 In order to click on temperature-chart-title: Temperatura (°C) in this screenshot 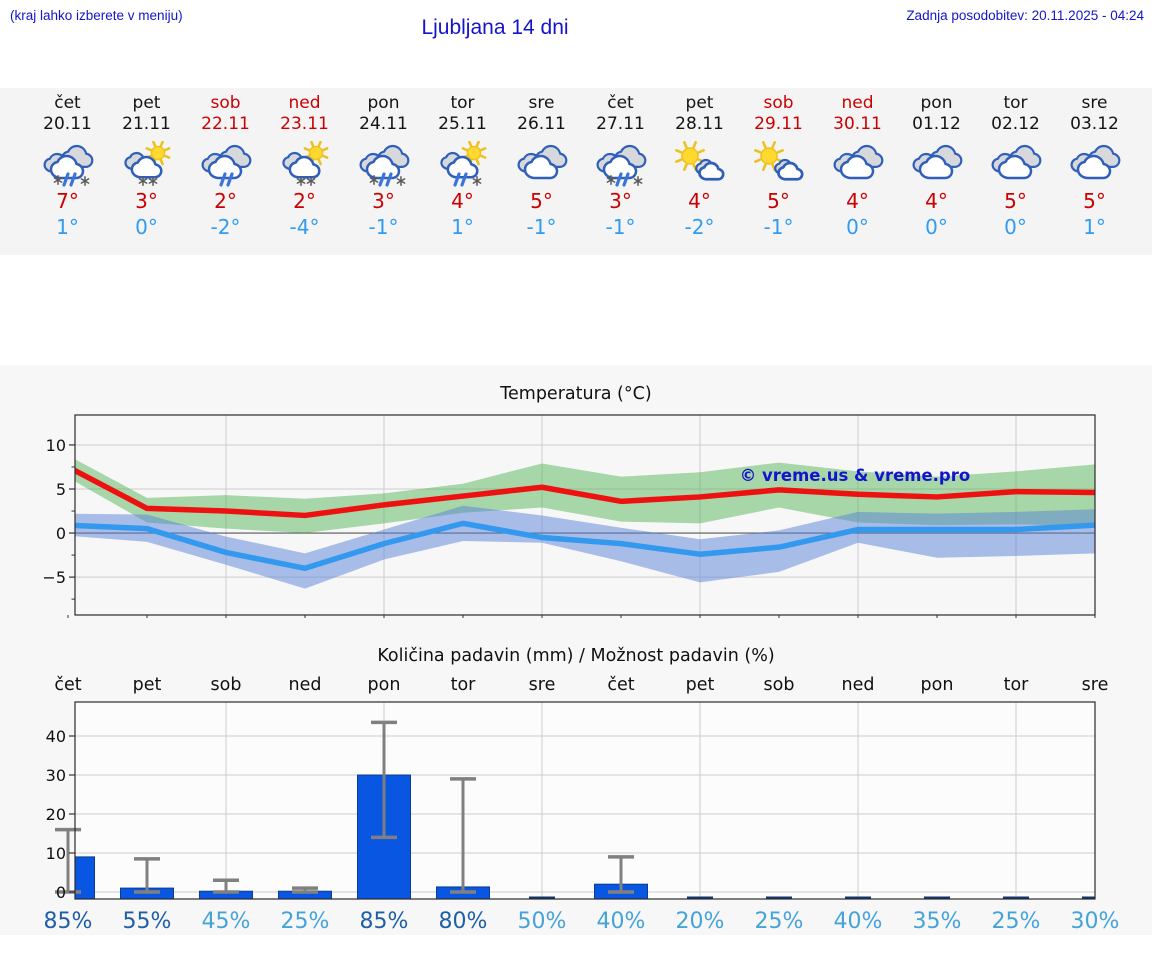, I will do `click(576, 394)`.